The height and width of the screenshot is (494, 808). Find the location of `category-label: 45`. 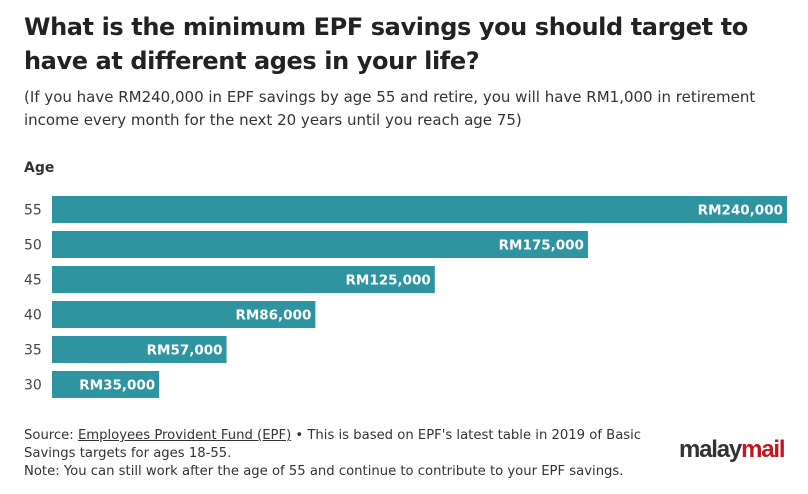

category-label: 45 is located at coordinates (33, 281).